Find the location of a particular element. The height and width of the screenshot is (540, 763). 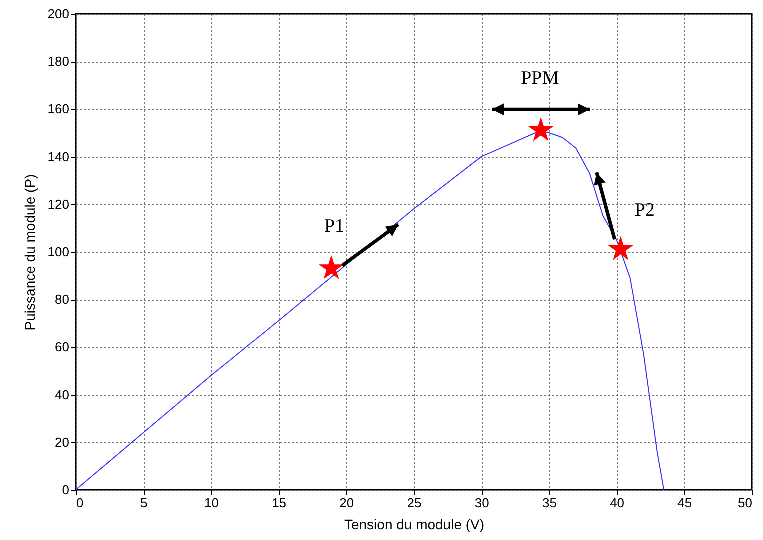

y-tick-label: 80 is located at coordinates (62, 300).